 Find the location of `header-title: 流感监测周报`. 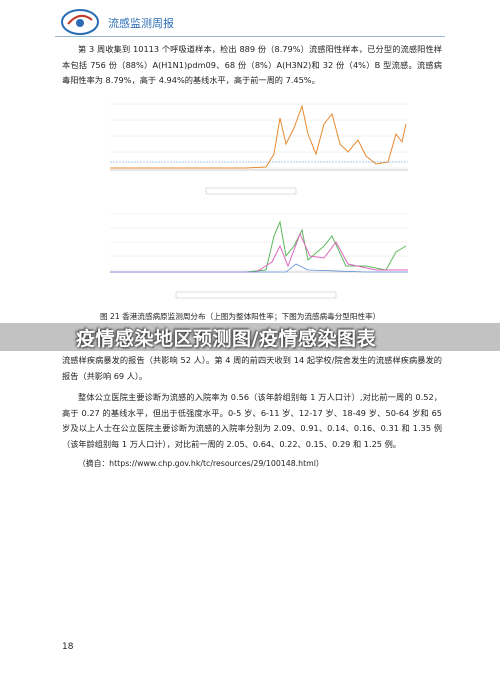

header-title: 流感监测周报 is located at coordinates (141, 23).